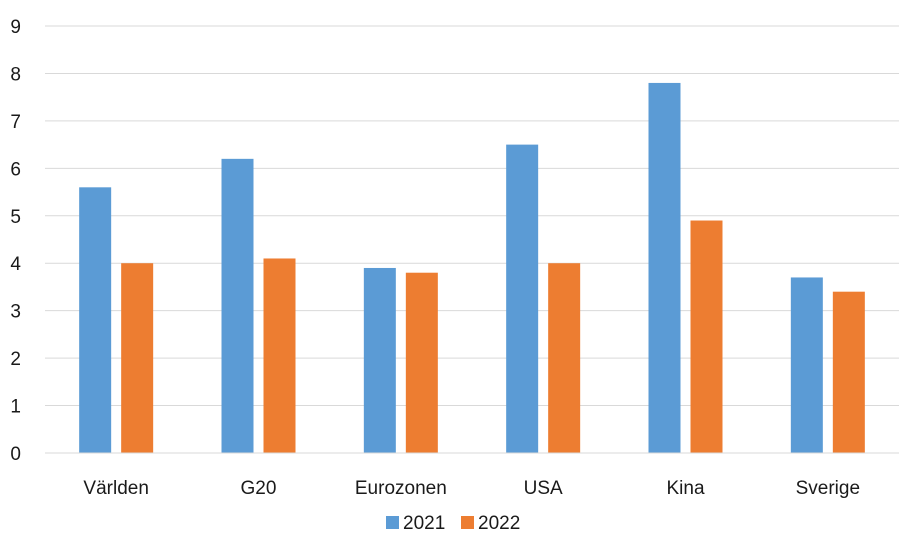  Describe the element at coordinates (543, 488) in the screenshot. I see `x-tick-label: USA` at that location.